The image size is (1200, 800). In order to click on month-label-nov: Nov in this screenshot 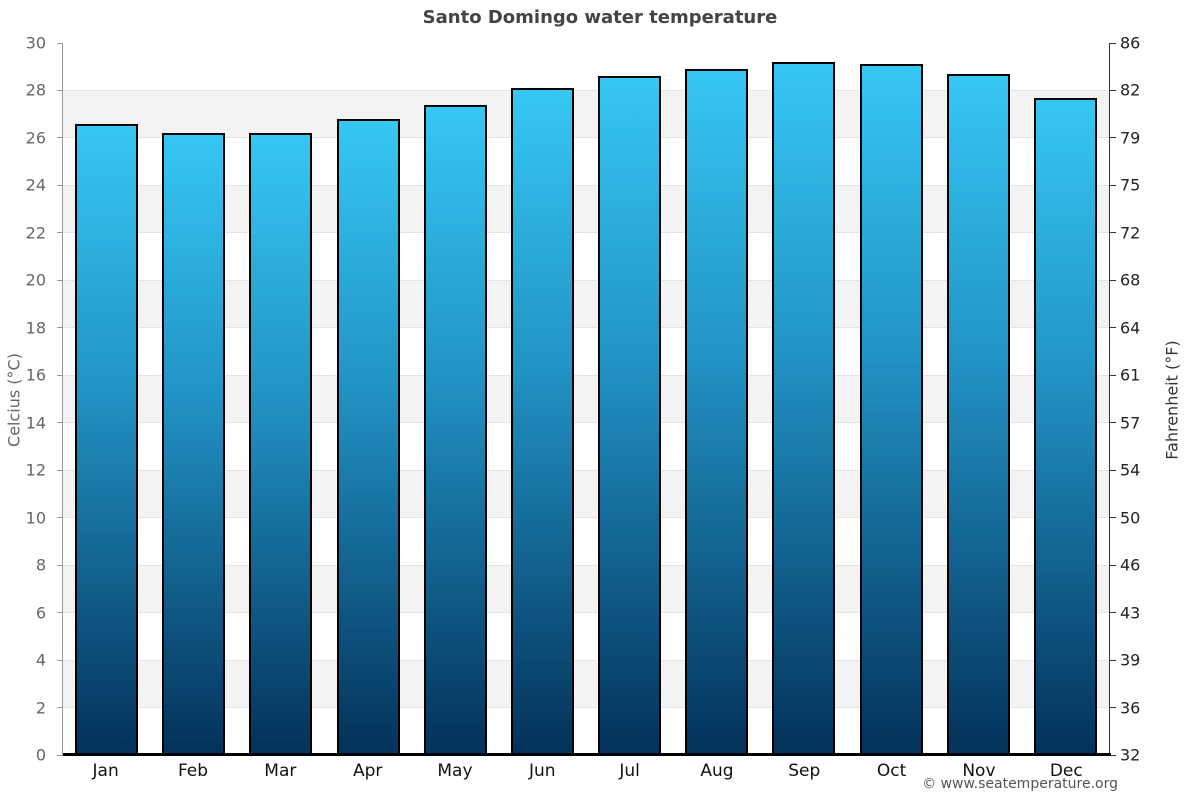, I will do `click(979, 771)`.